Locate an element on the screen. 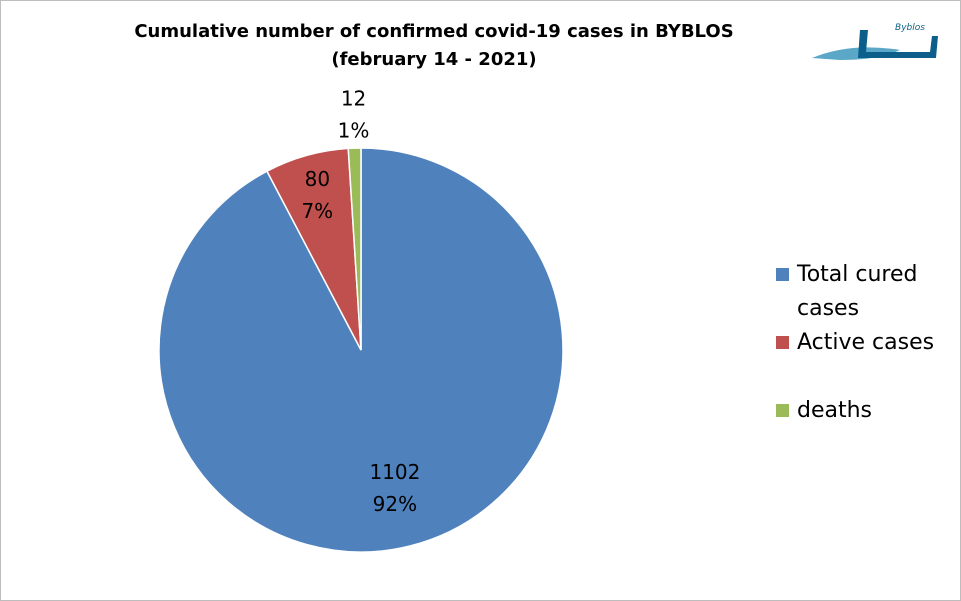  percent-label: 92% is located at coordinates (395, 504).